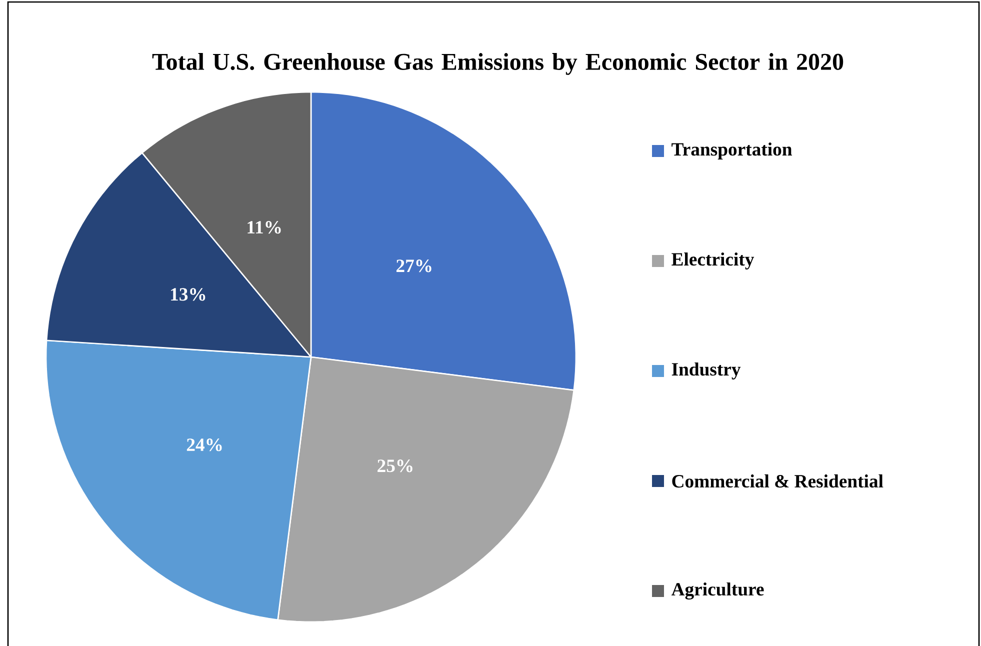 This screenshot has height=646, width=981. I want to click on legend-label: Transportation, so click(732, 151).